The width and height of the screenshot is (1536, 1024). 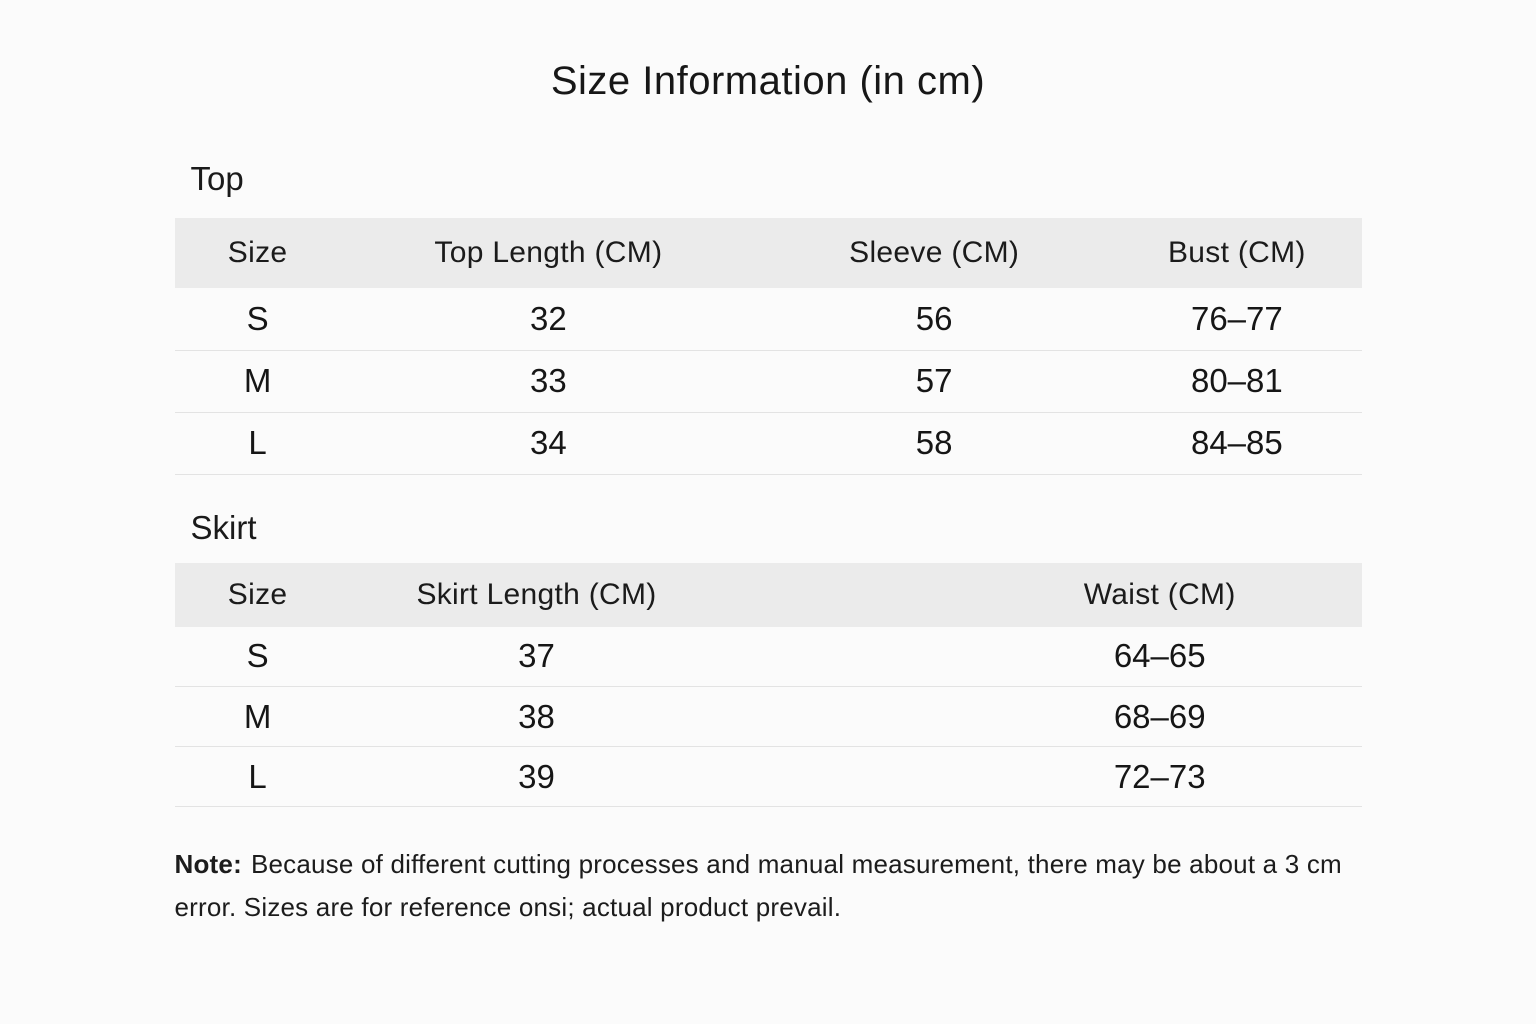 I want to click on table-row: S 37 64–65, so click(x=768, y=657).